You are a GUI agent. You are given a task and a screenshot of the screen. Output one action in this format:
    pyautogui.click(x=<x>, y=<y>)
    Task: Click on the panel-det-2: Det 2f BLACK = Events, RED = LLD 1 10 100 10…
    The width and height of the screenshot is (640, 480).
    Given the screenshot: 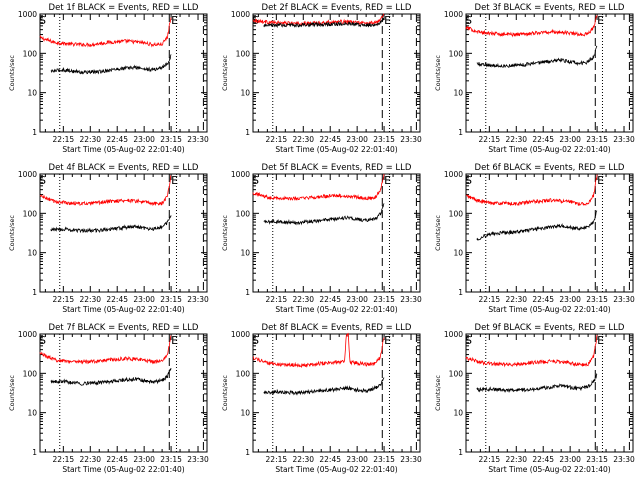 What is the action you would take?
    pyautogui.click(x=321, y=78)
    